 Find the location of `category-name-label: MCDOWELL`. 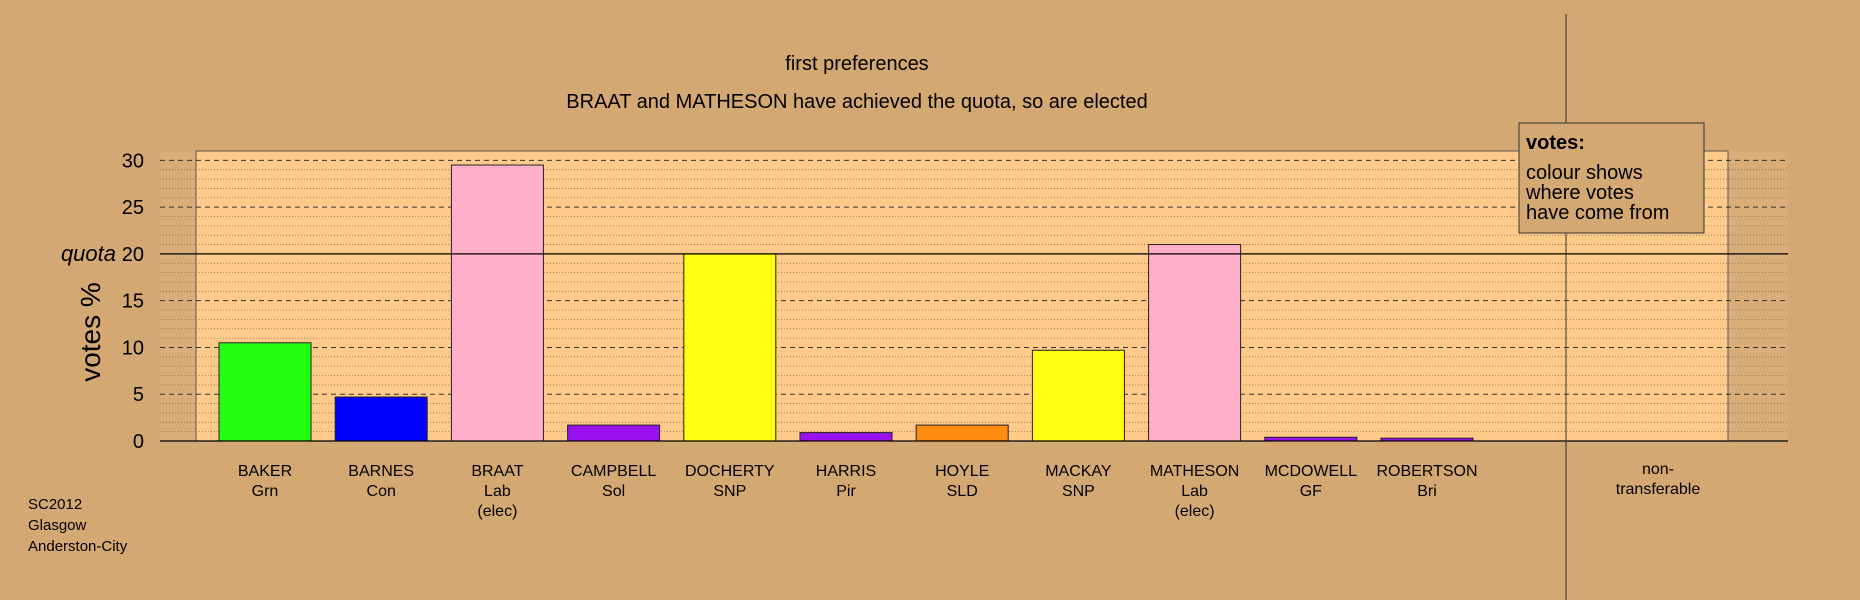

category-name-label: MCDOWELL is located at coordinates (1311, 471).